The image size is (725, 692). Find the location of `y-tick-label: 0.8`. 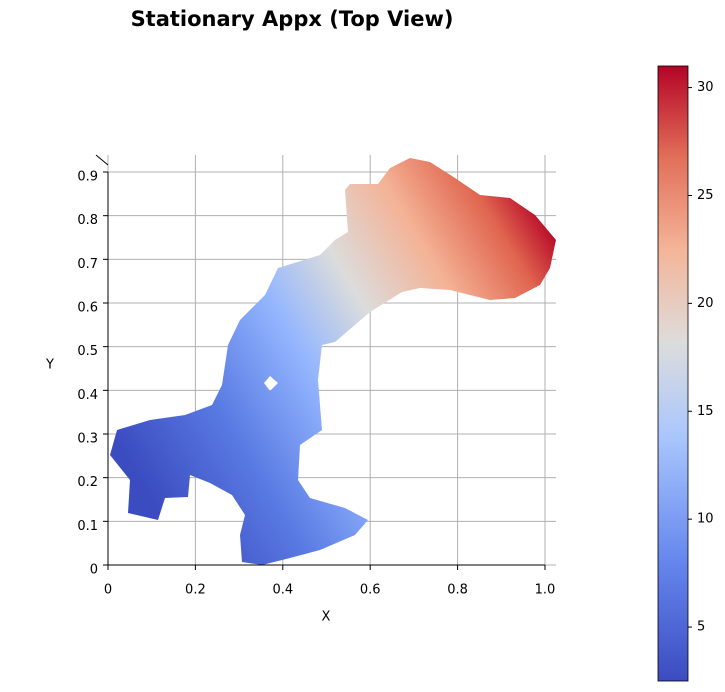

y-tick-label: 0.8 is located at coordinates (87, 220).